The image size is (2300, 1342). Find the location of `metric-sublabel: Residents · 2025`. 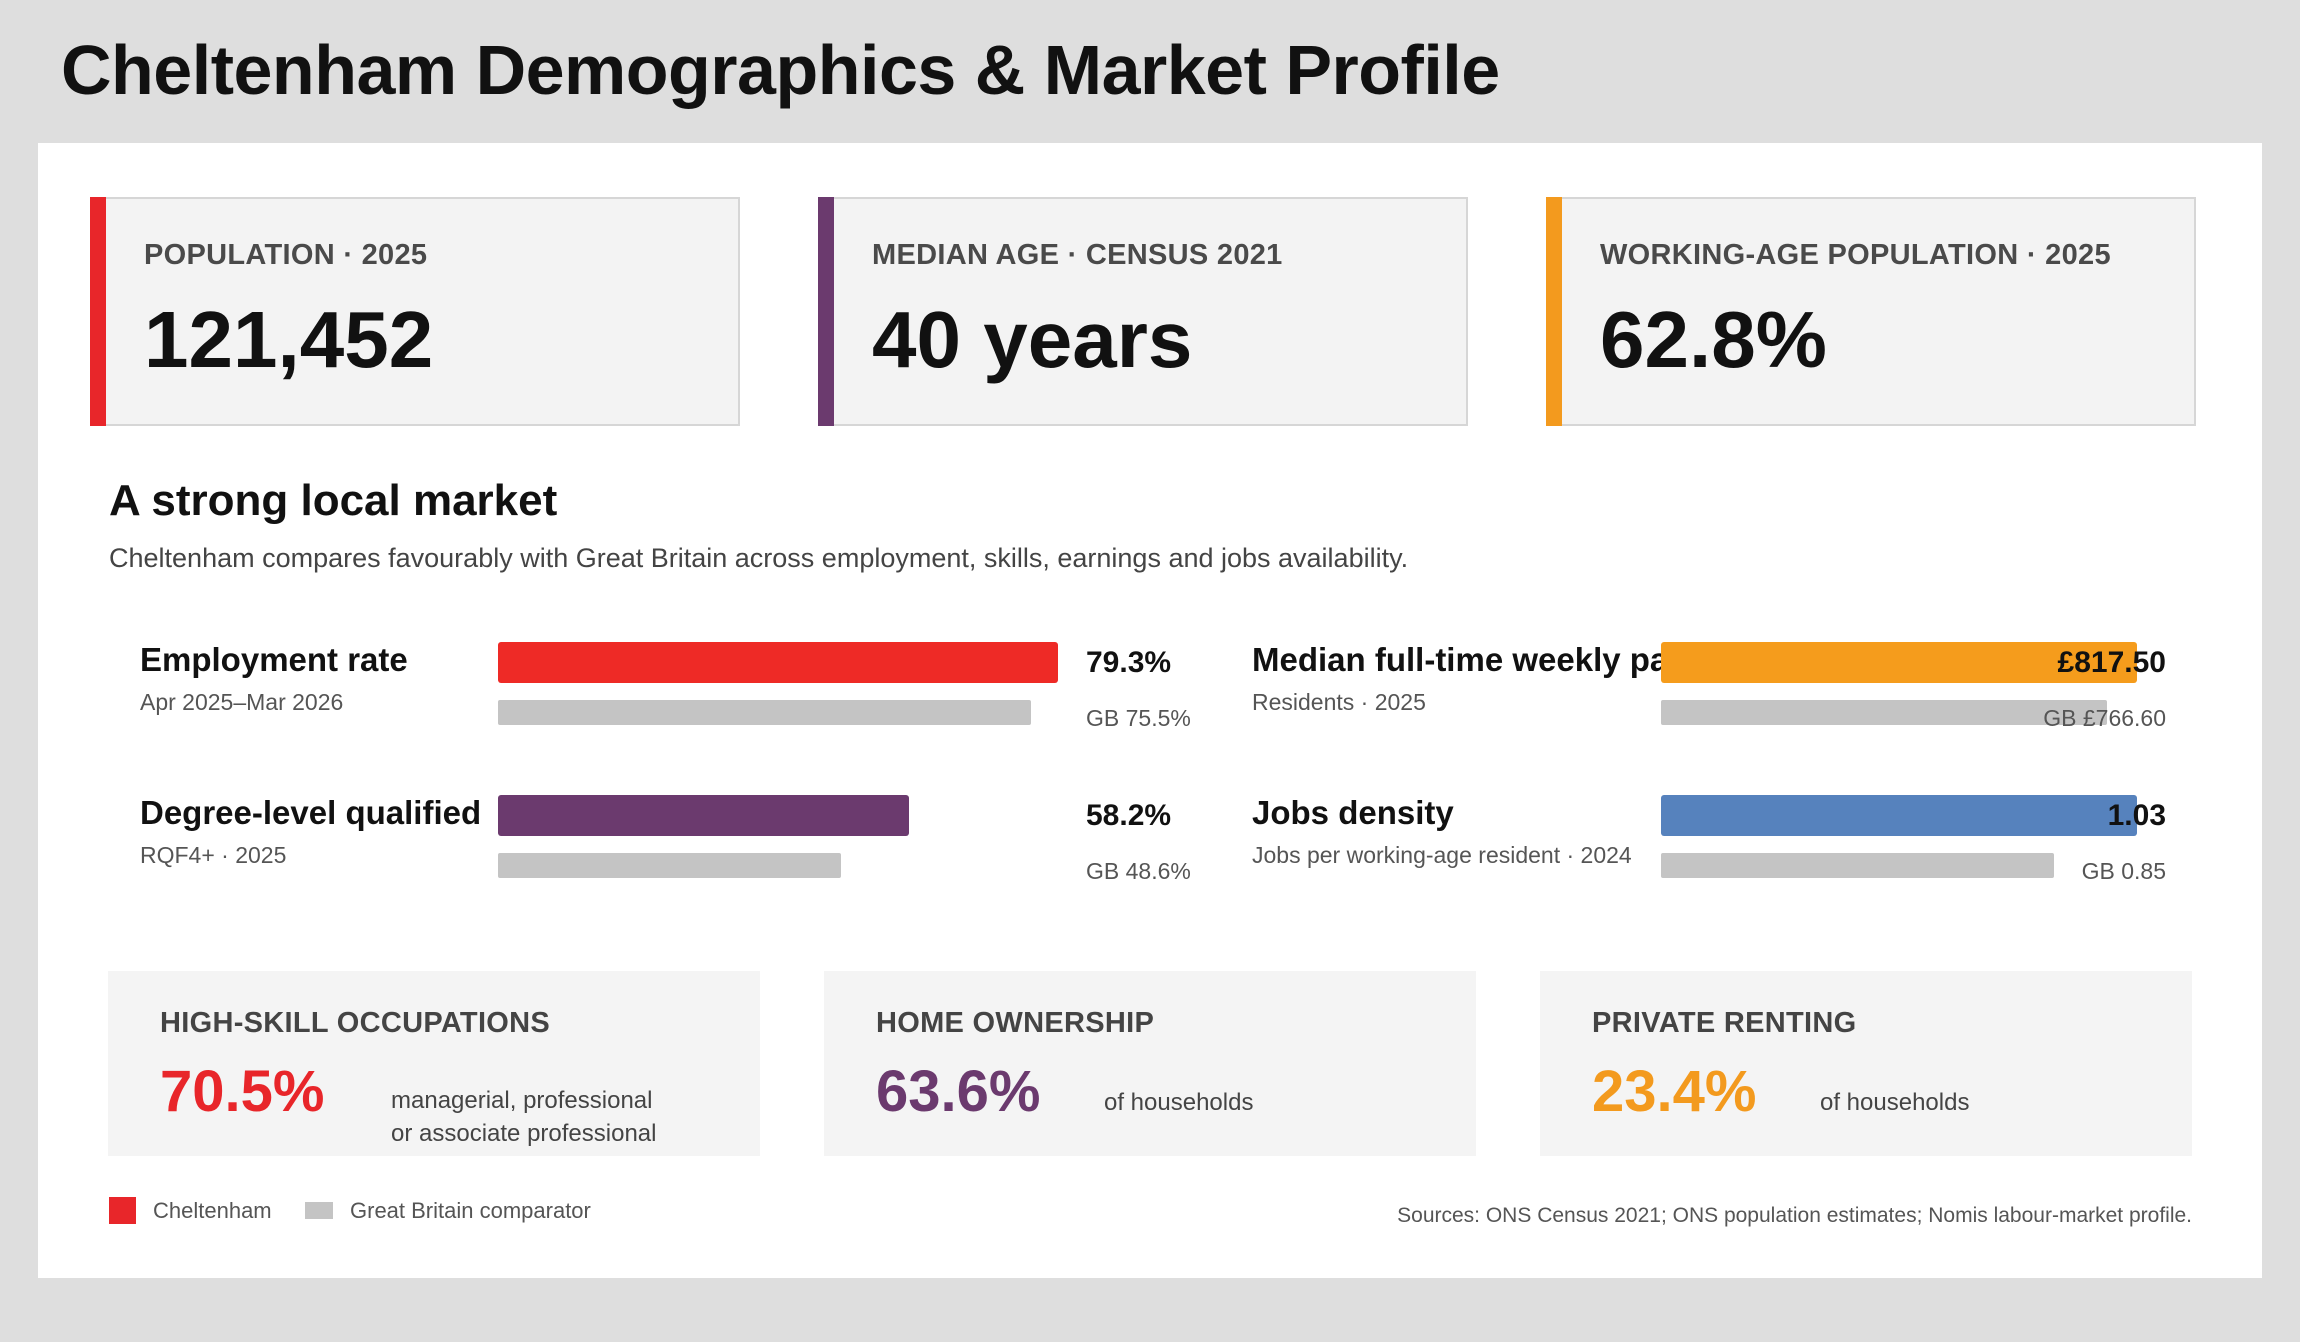

metric-sublabel: Residents · 2025 is located at coordinates (1339, 702).